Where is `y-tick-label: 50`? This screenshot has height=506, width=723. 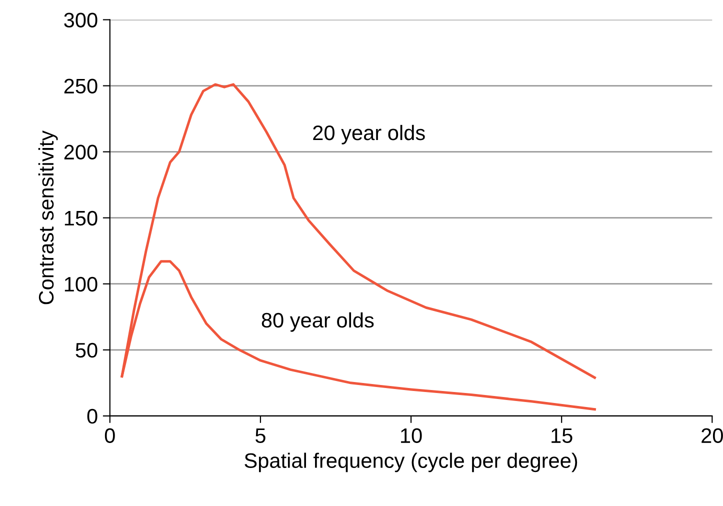 y-tick-label: 50 is located at coordinates (87, 350).